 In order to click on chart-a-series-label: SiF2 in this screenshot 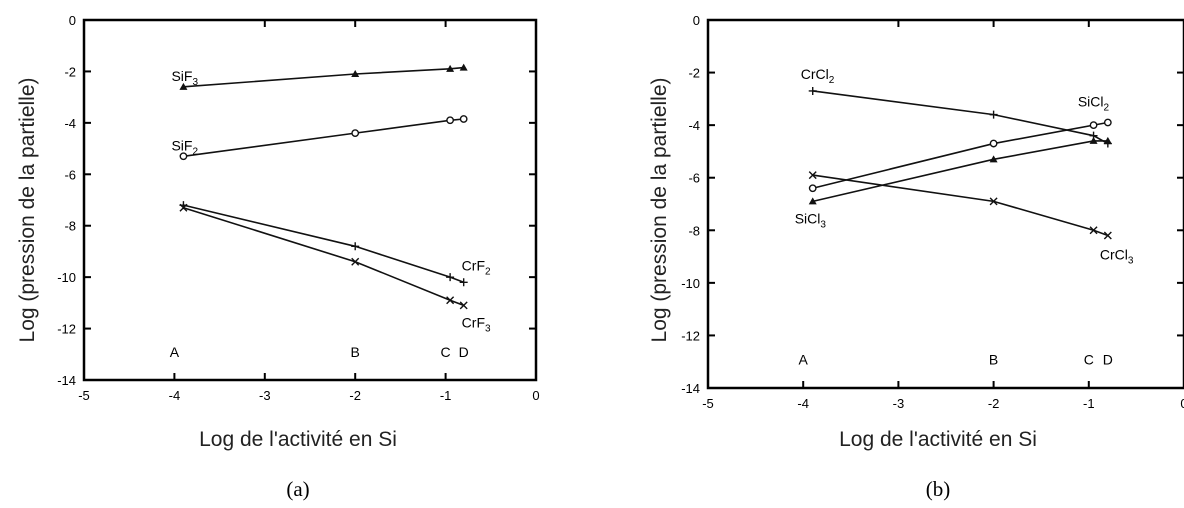, I will do `click(184, 147)`.